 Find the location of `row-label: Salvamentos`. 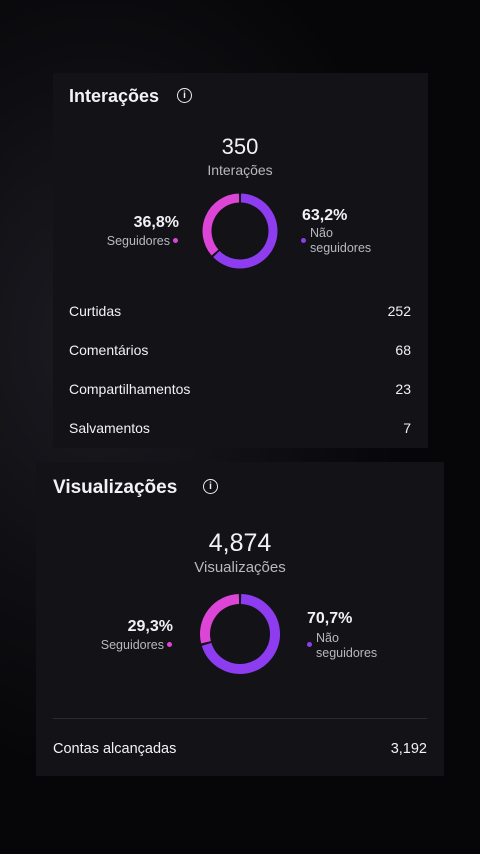

row-label: Salvamentos is located at coordinates (109, 428).